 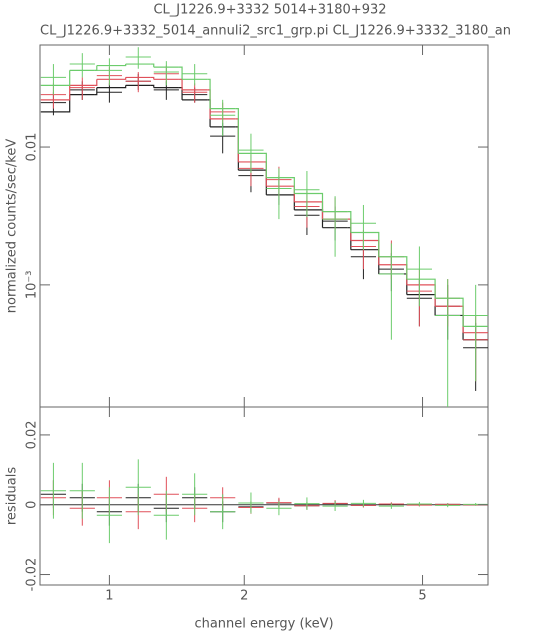 I want to click on y-tick-label: 10⁻³, so click(x=32, y=285).